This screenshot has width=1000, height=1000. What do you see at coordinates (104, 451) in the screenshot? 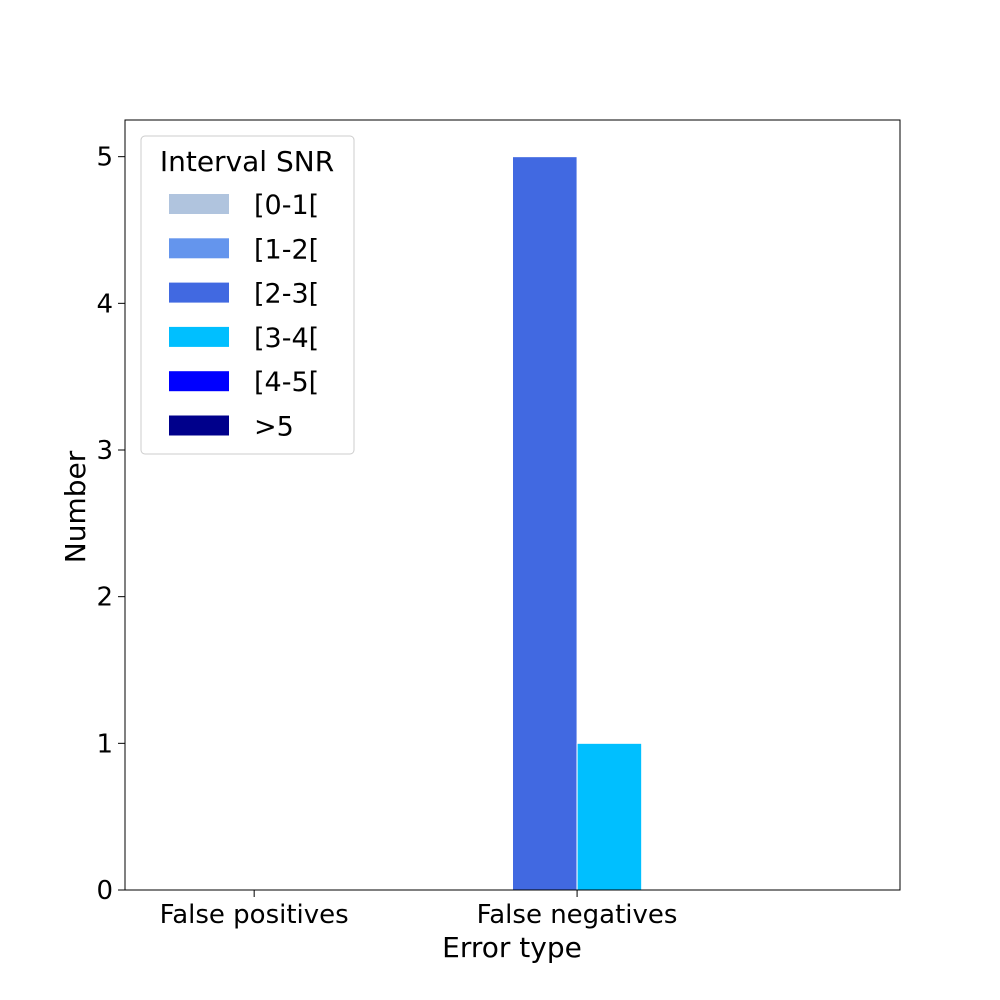
I see `y-tick-label: 3` at bounding box center [104, 451].